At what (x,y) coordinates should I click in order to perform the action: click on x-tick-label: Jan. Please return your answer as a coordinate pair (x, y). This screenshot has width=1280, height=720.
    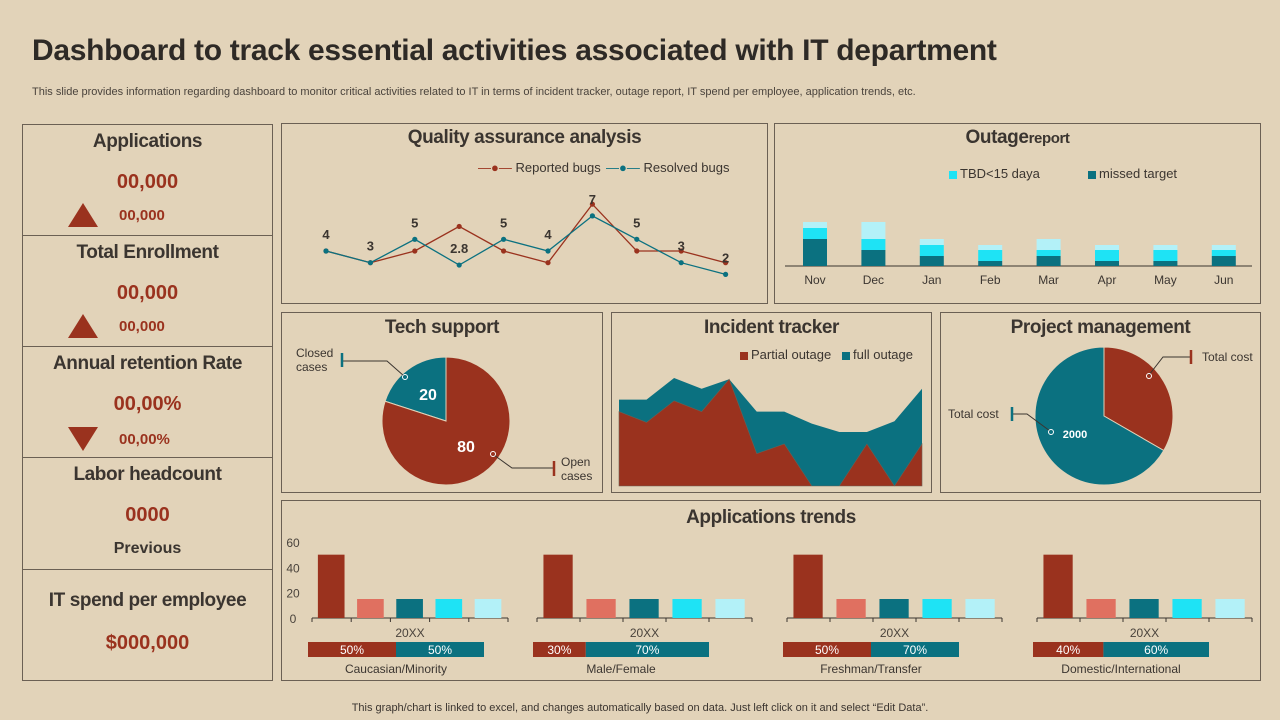
    Looking at the image, I should click on (931, 280).